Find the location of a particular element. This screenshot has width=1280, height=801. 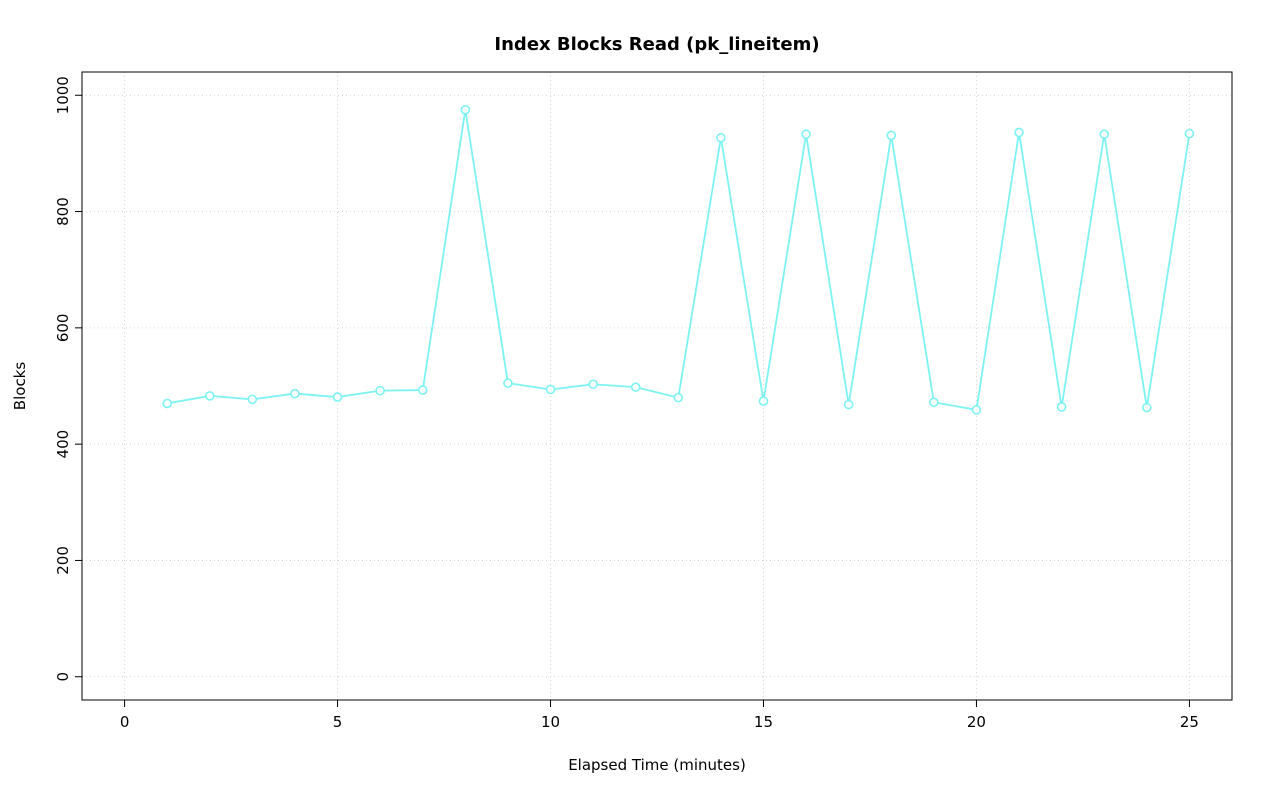

y-axis-label: Blocks is located at coordinates (20, 386).